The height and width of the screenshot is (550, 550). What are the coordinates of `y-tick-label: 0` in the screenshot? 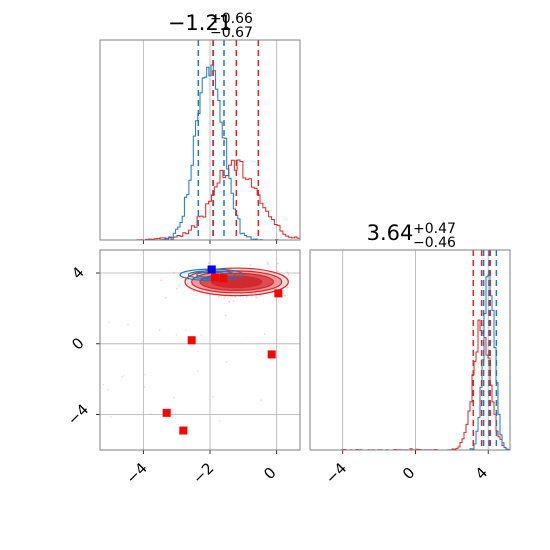 It's located at (77, 343).